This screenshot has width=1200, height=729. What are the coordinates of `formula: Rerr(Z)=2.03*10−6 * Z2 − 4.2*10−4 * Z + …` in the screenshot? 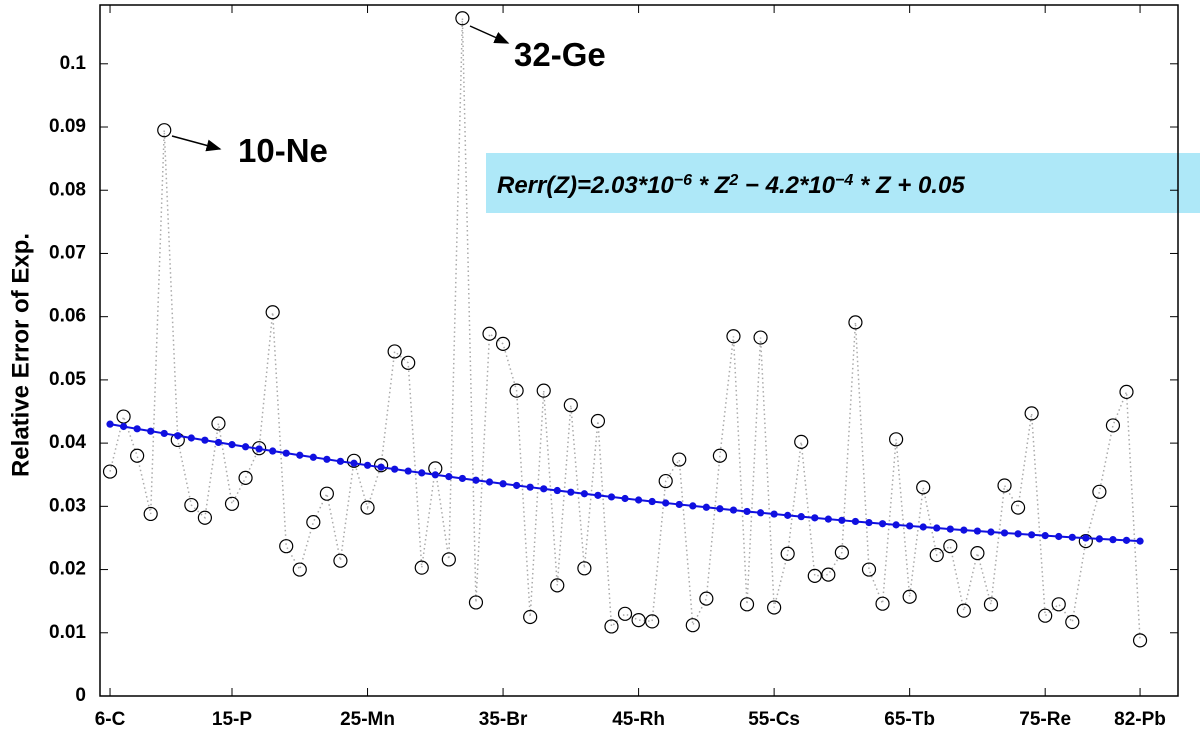 It's located at (731, 186).